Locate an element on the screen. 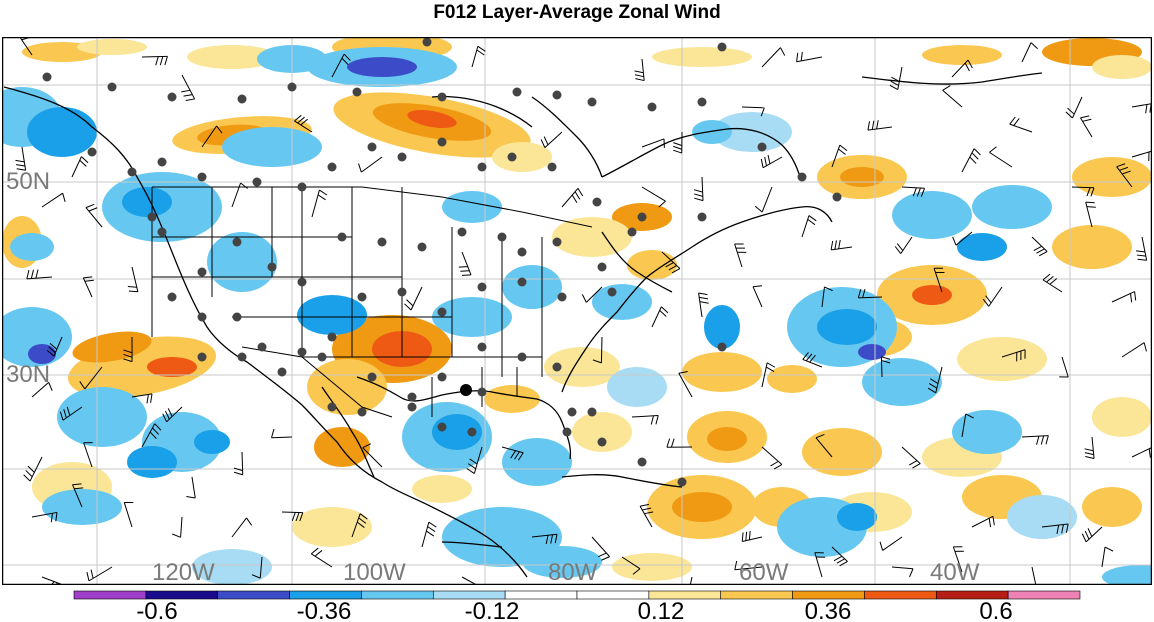 The height and width of the screenshot is (622, 1154). lat-label-50n: 50N is located at coordinates (28, 181).